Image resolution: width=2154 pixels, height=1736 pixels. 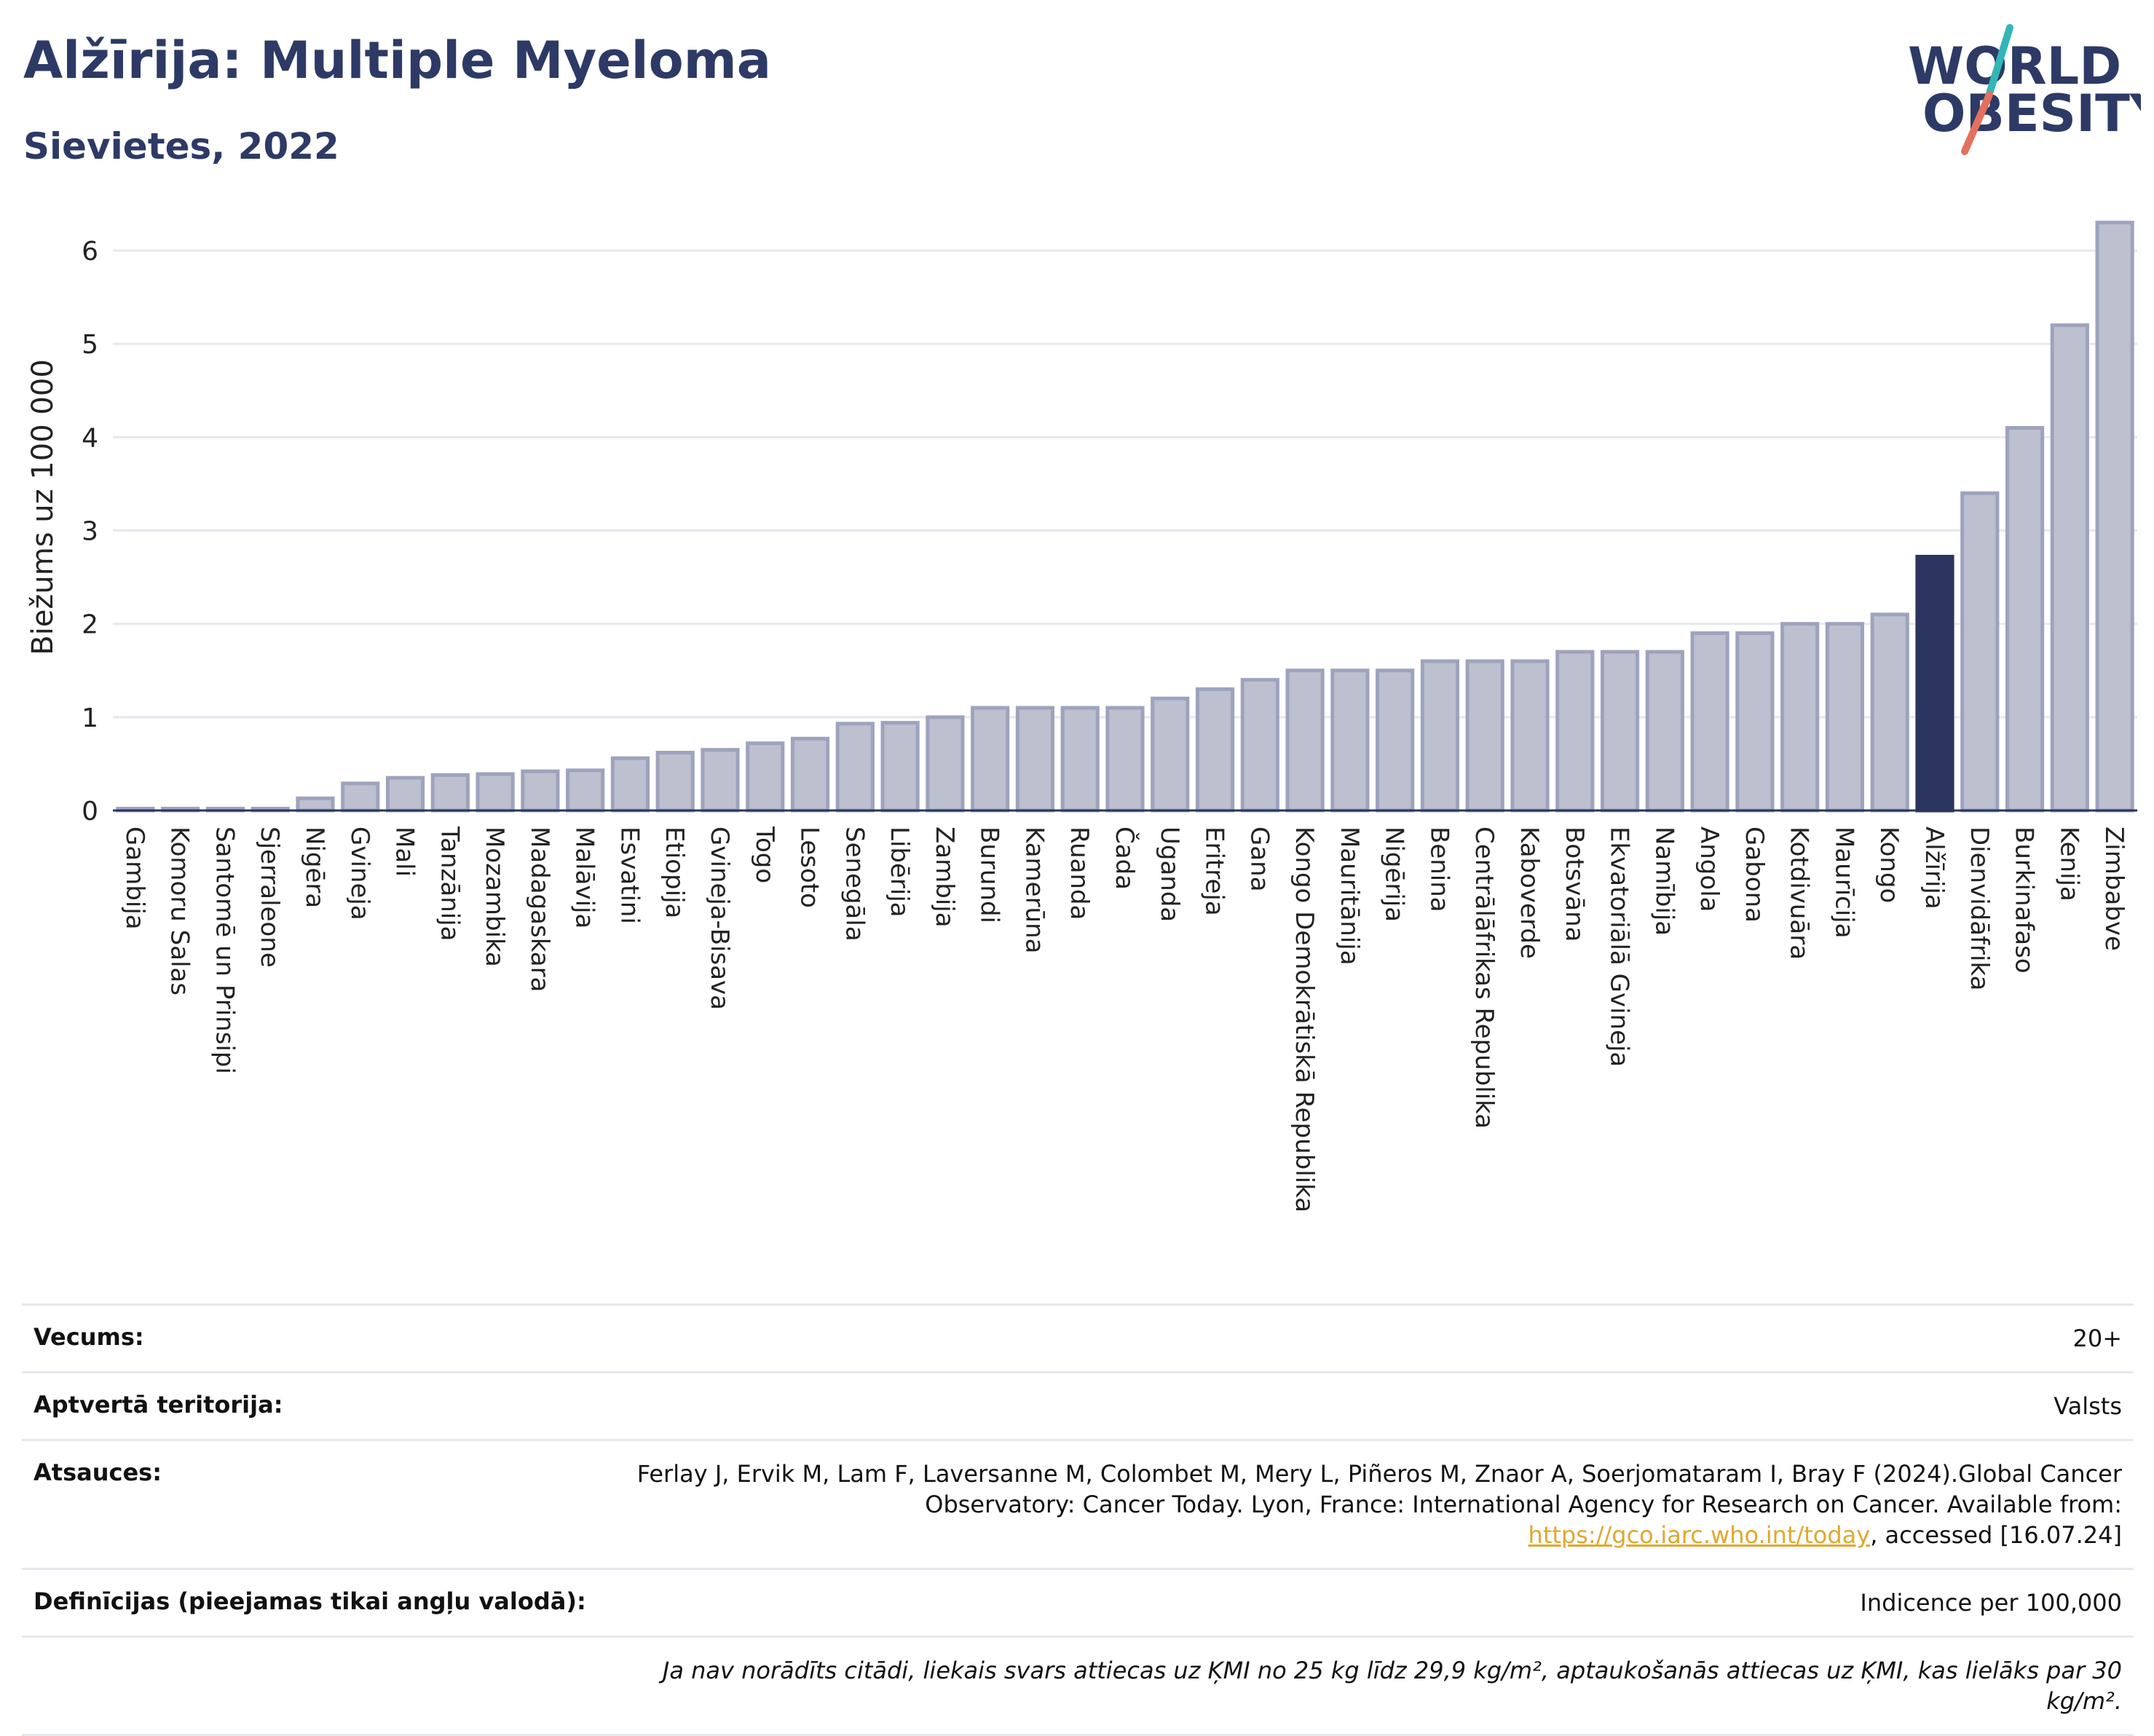 I want to click on logo-line-world: WORLD, so click(x=2014, y=66).